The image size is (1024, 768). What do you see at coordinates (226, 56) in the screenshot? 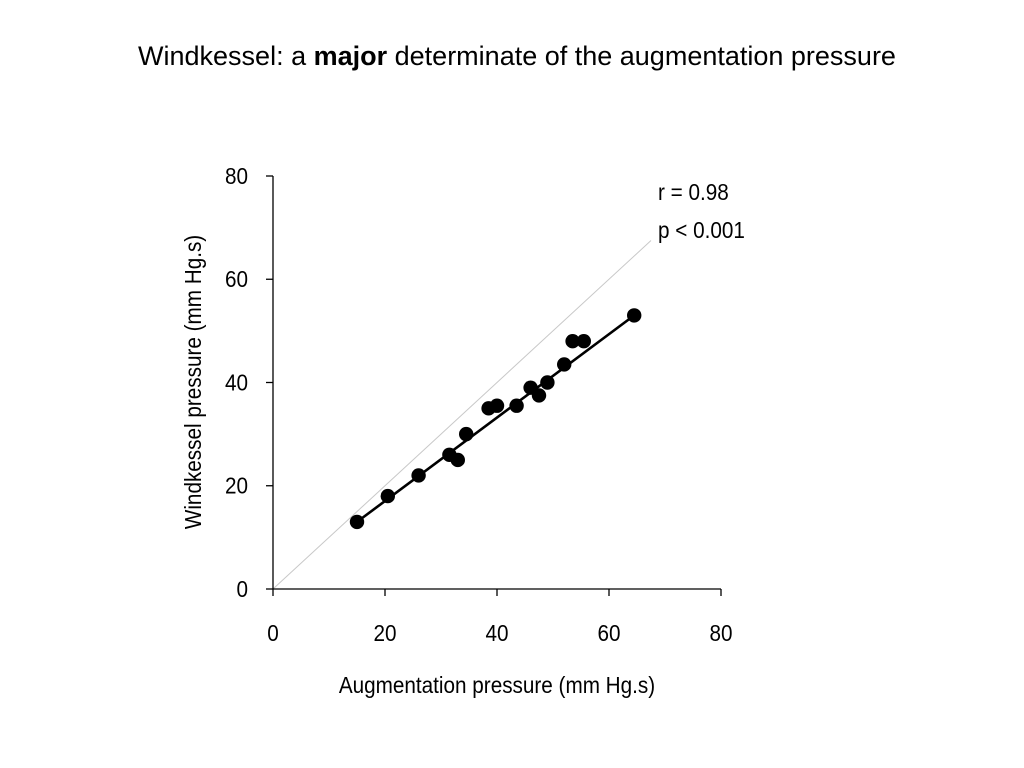
I see `title-prefix: Windkessel: a` at bounding box center [226, 56].